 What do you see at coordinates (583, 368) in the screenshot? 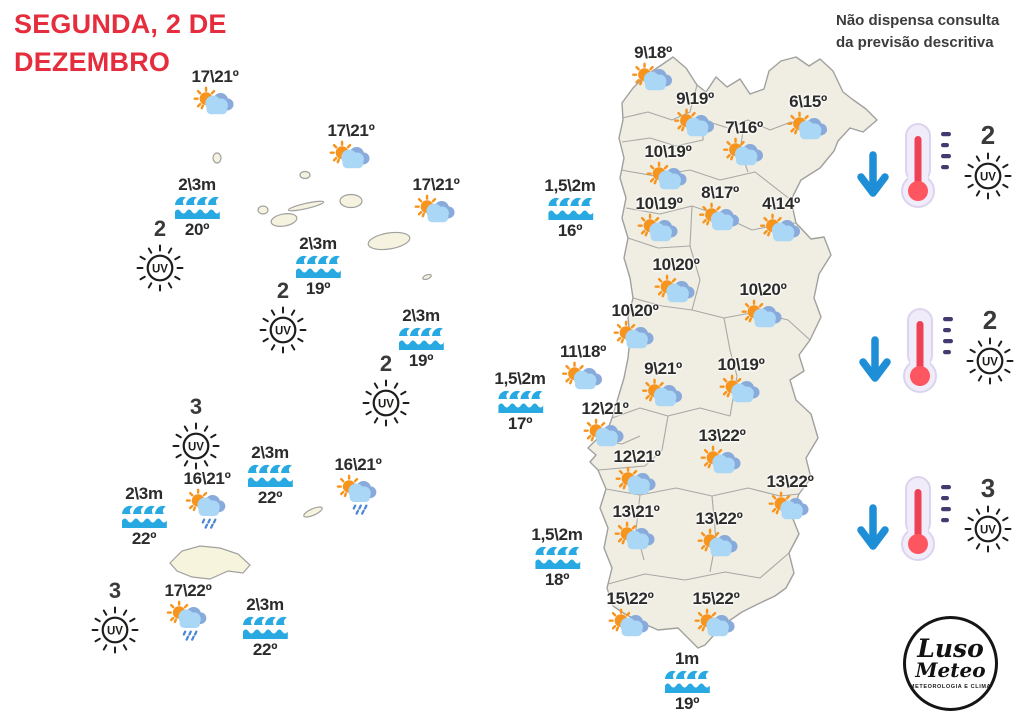
I see `forecast-marker: 11\18º` at bounding box center [583, 368].